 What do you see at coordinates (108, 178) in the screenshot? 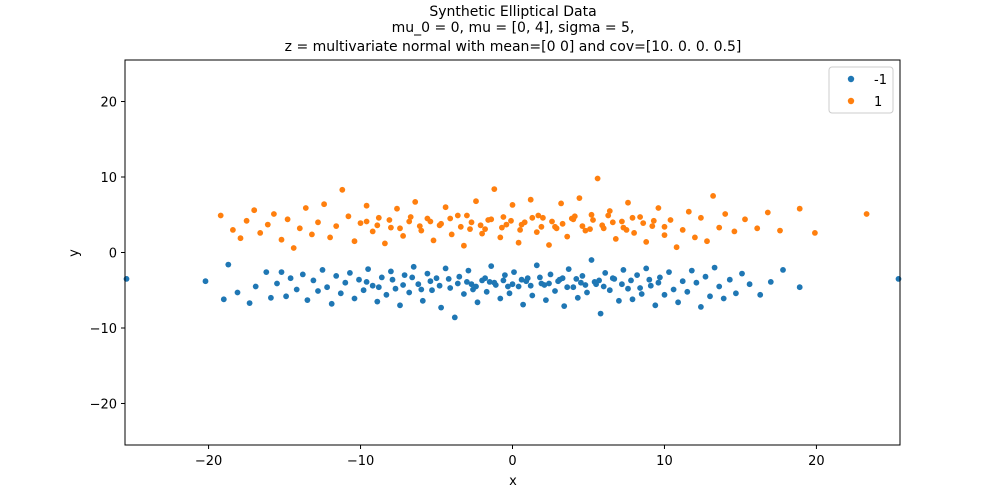
I see `y-tick-label: 10` at bounding box center [108, 178].